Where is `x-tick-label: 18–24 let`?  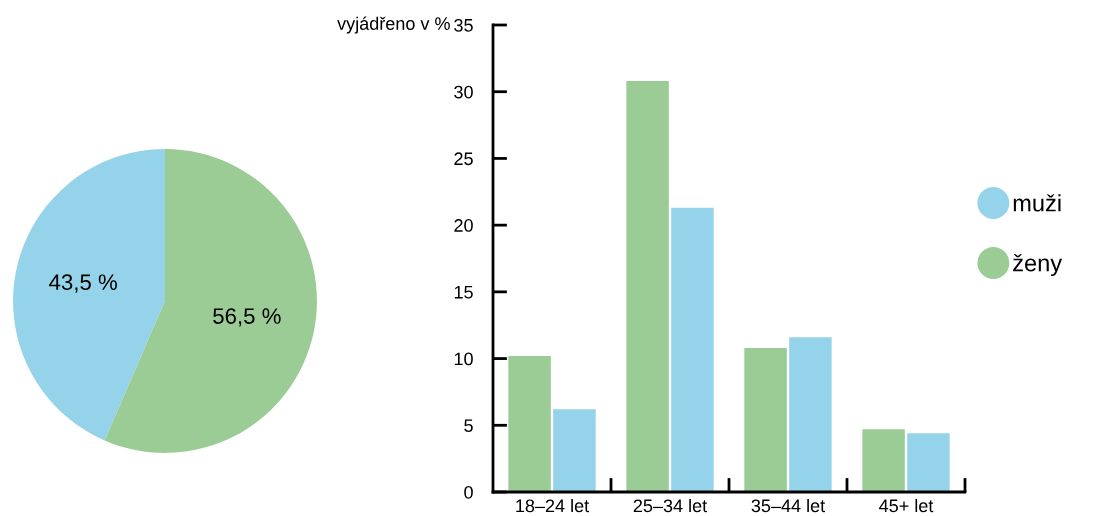
x-tick-label: 18–24 let is located at coordinates (553, 505).